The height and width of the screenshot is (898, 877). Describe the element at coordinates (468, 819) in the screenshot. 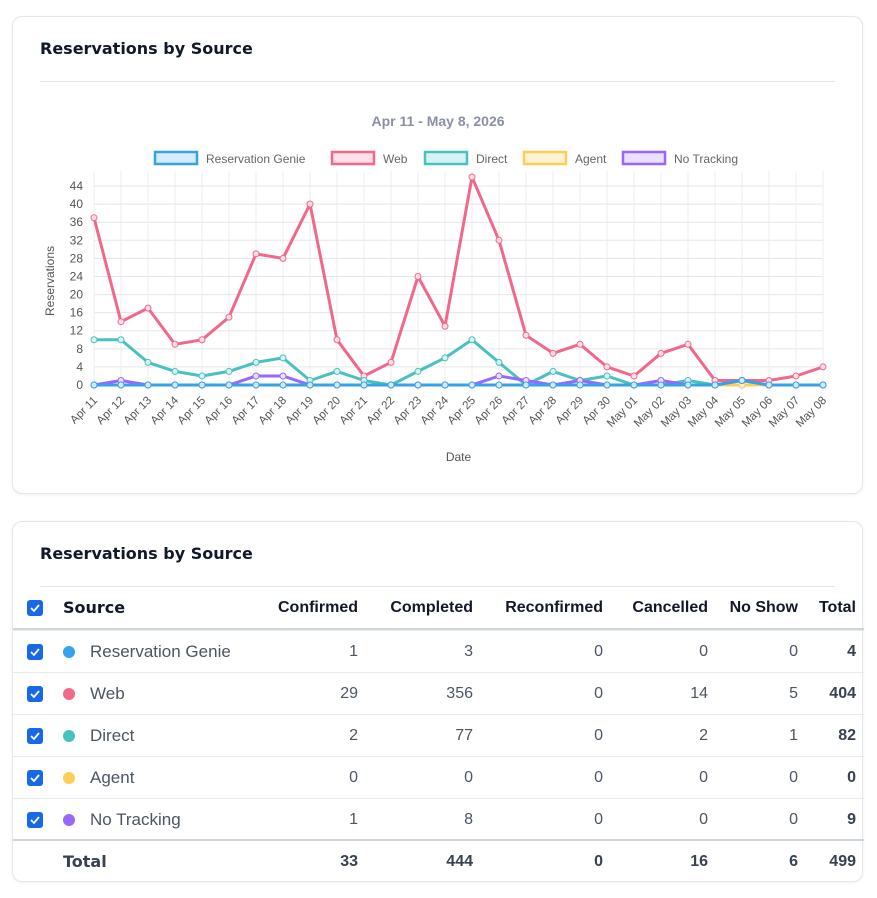

I see `cell-completed: 8` at that location.